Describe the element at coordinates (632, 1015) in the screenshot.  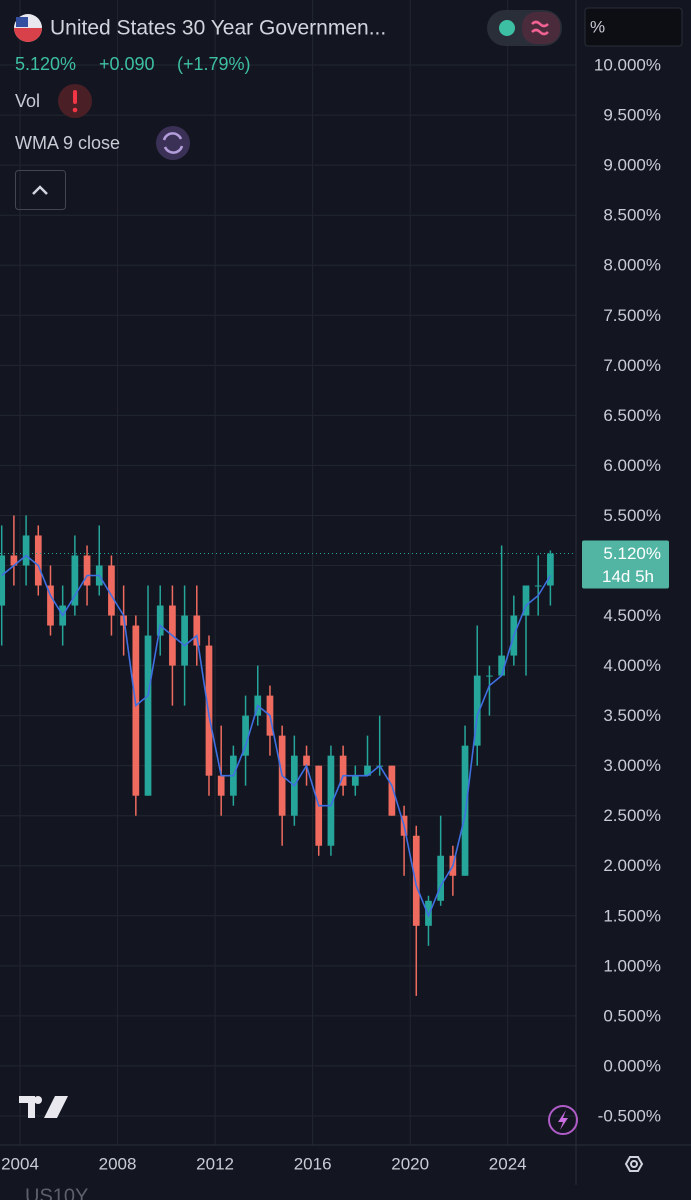
I see `y-tick-label: 0.500%` at that location.